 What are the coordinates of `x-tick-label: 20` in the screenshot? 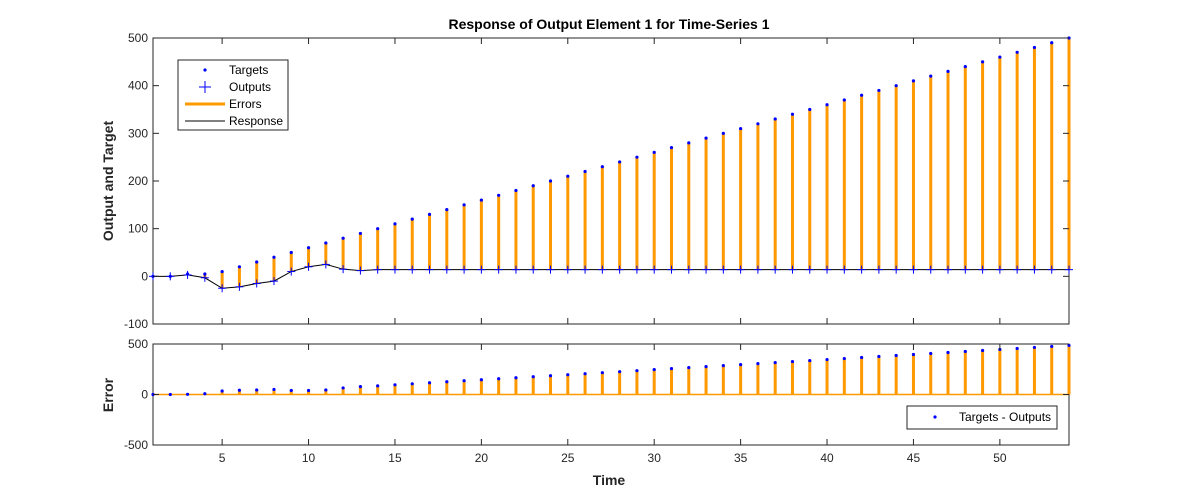 It's located at (482, 458).